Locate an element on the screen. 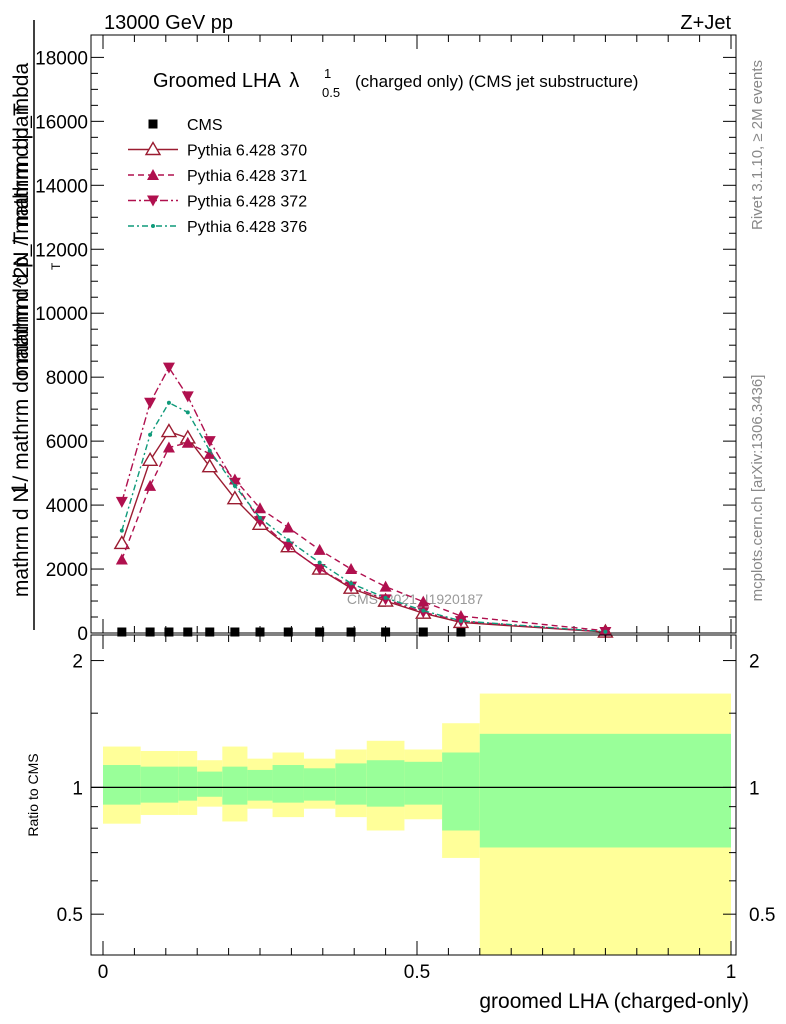  series-line is located at coordinates (363, 536).